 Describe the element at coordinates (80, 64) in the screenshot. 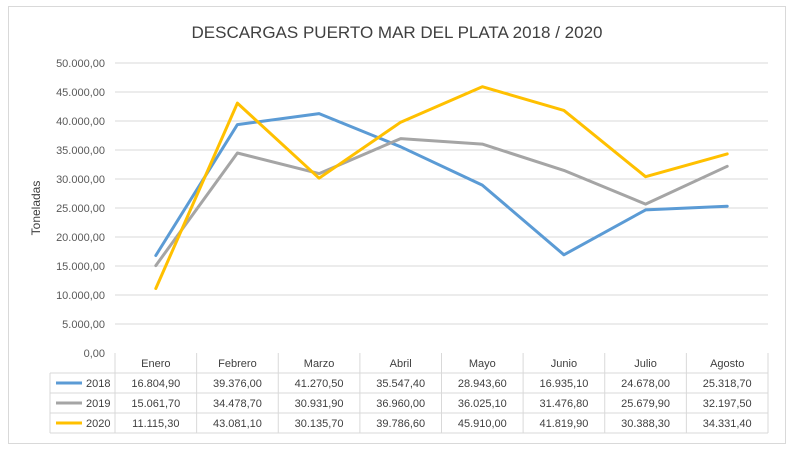

I see `y-tick-label: 50.000,00` at that location.